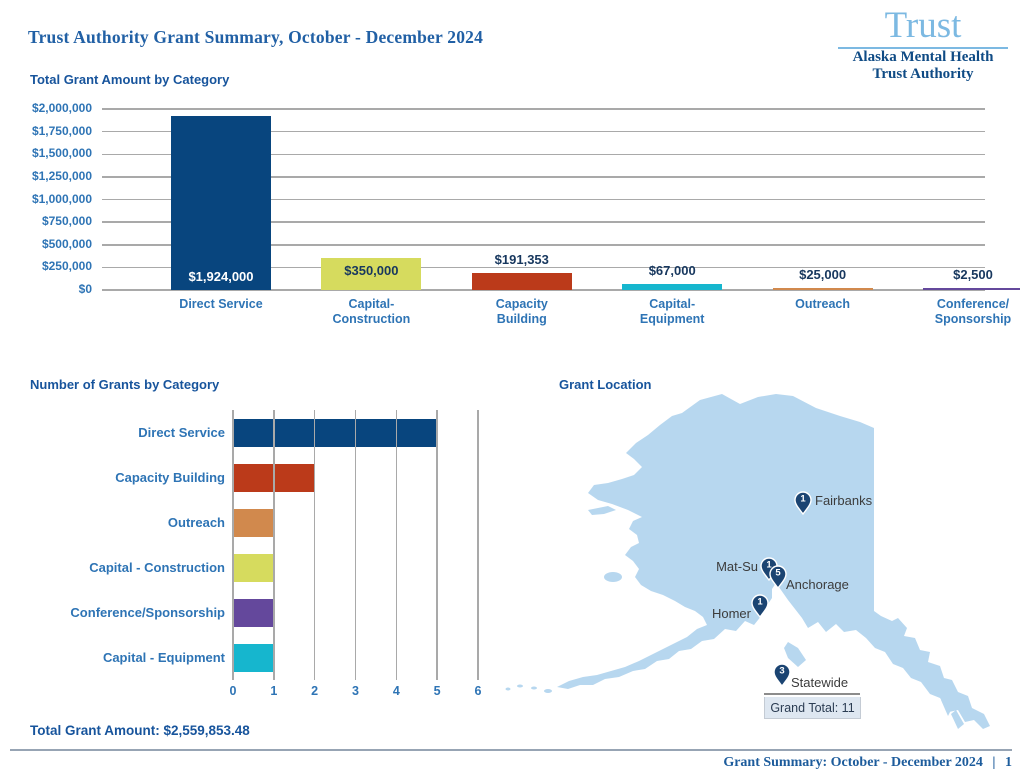 The width and height of the screenshot is (1020, 777). What do you see at coordinates (315, 691) in the screenshot?
I see `x-tick-label: 2` at bounding box center [315, 691].